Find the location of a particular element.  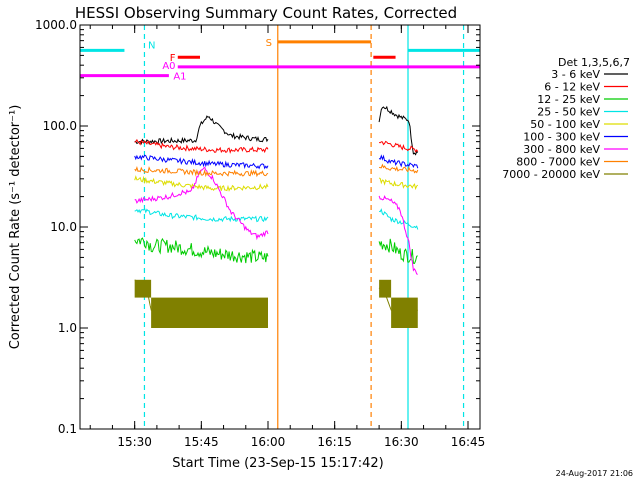

y-tick-label-4: 1000.0 is located at coordinates (56, 25).